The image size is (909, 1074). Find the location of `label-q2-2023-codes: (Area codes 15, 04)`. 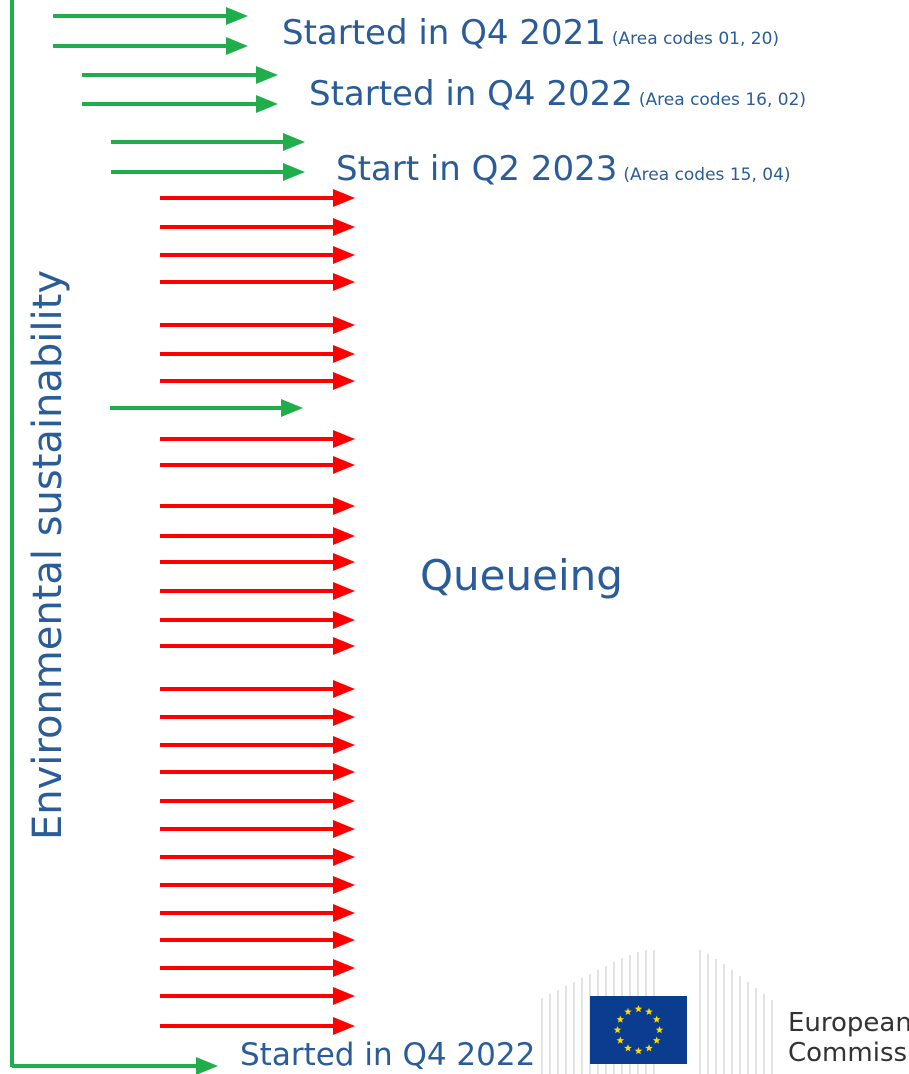

label-q2-2023-codes: (Area codes 15, 04) is located at coordinates (707, 175).